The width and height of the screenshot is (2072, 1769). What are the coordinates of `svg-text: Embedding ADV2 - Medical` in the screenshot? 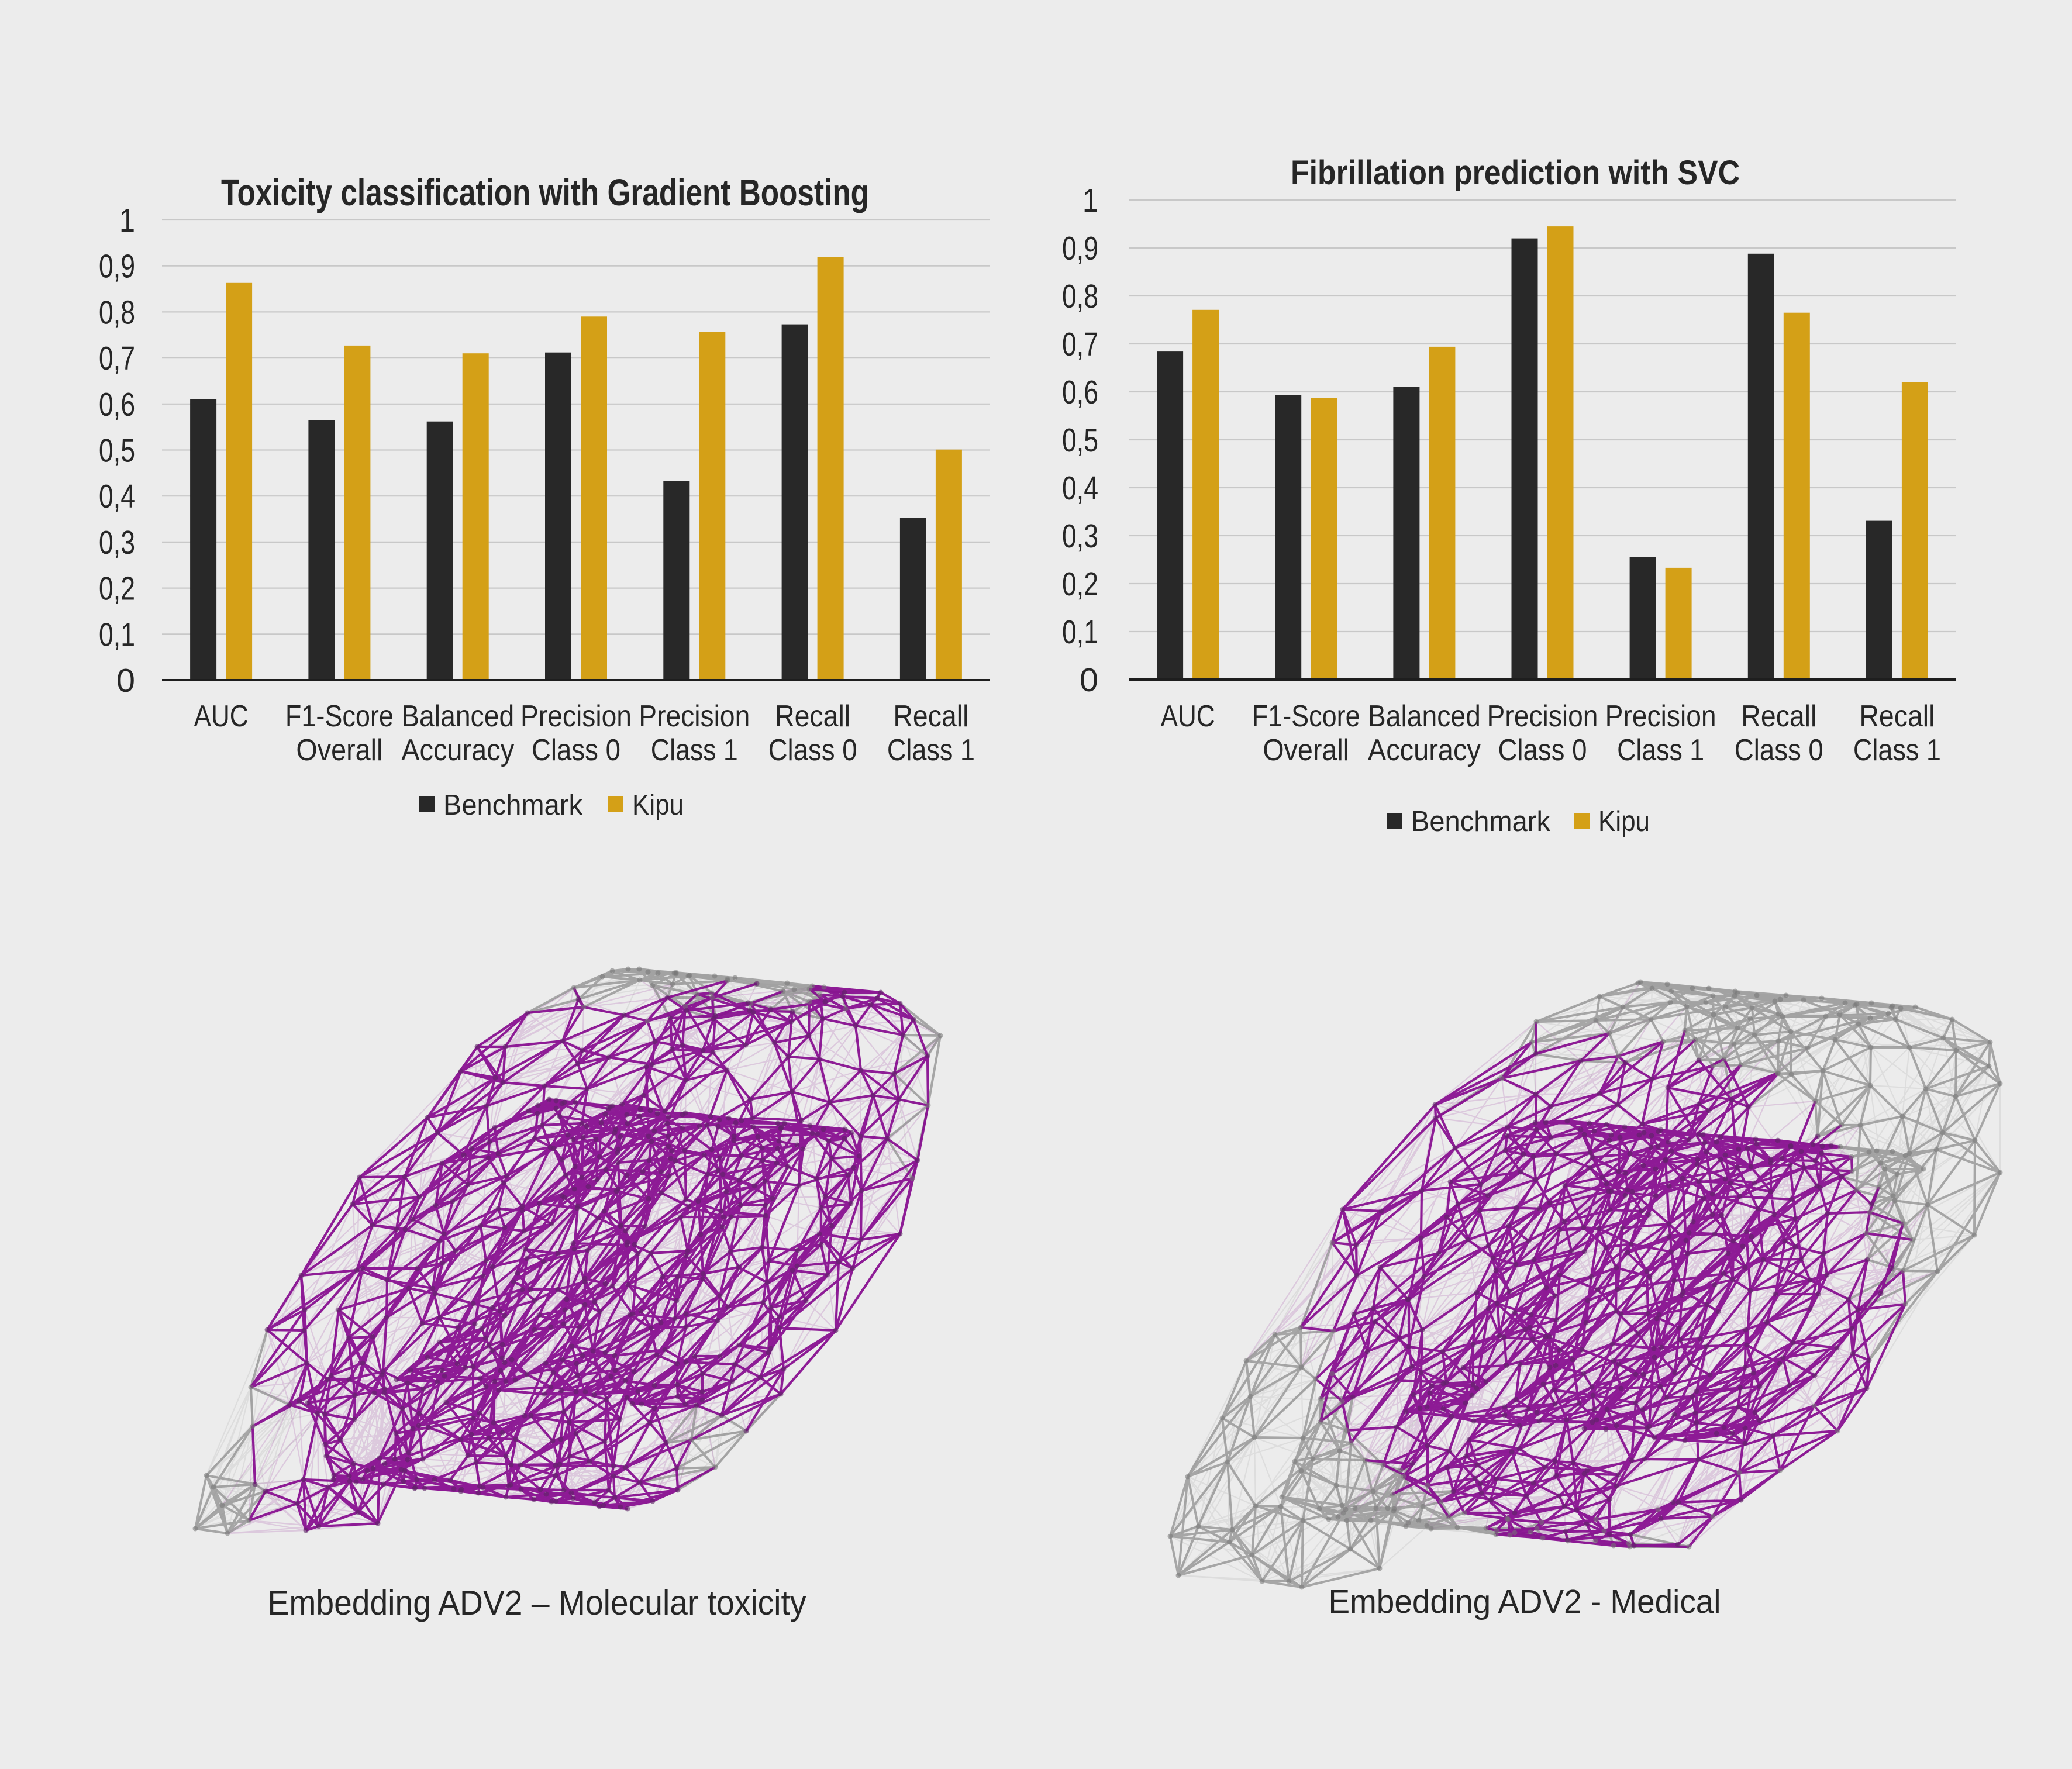 It's located at (1525, 1601).